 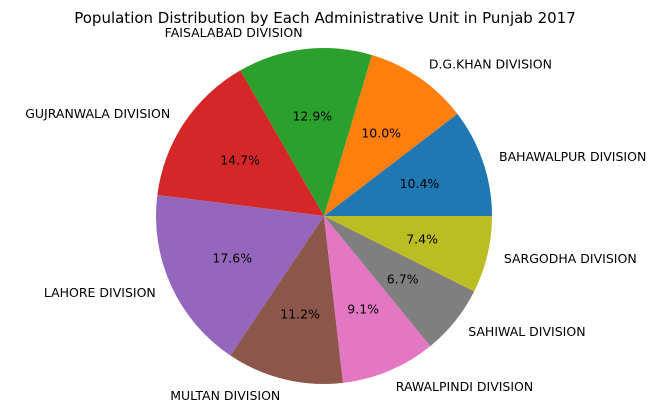 I want to click on pie-slice-rawalpindi-division, so click(x=377, y=299).